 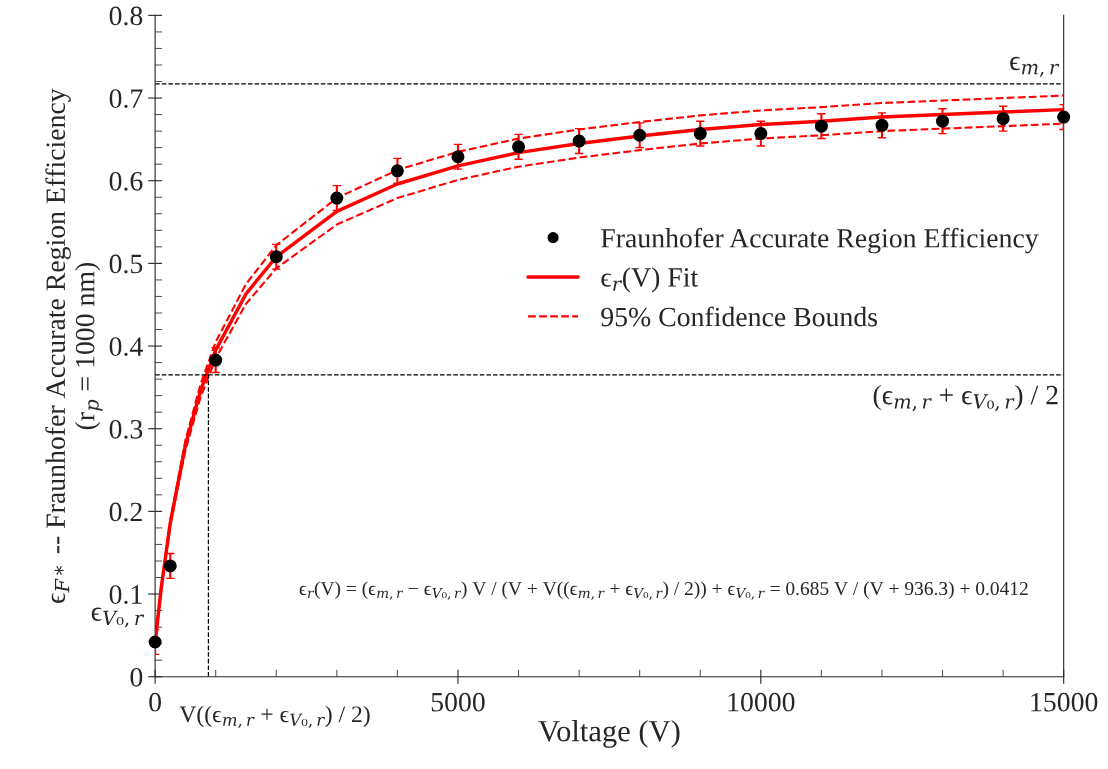 I want to click on x-tick-label: 0, so click(x=155, y=702).